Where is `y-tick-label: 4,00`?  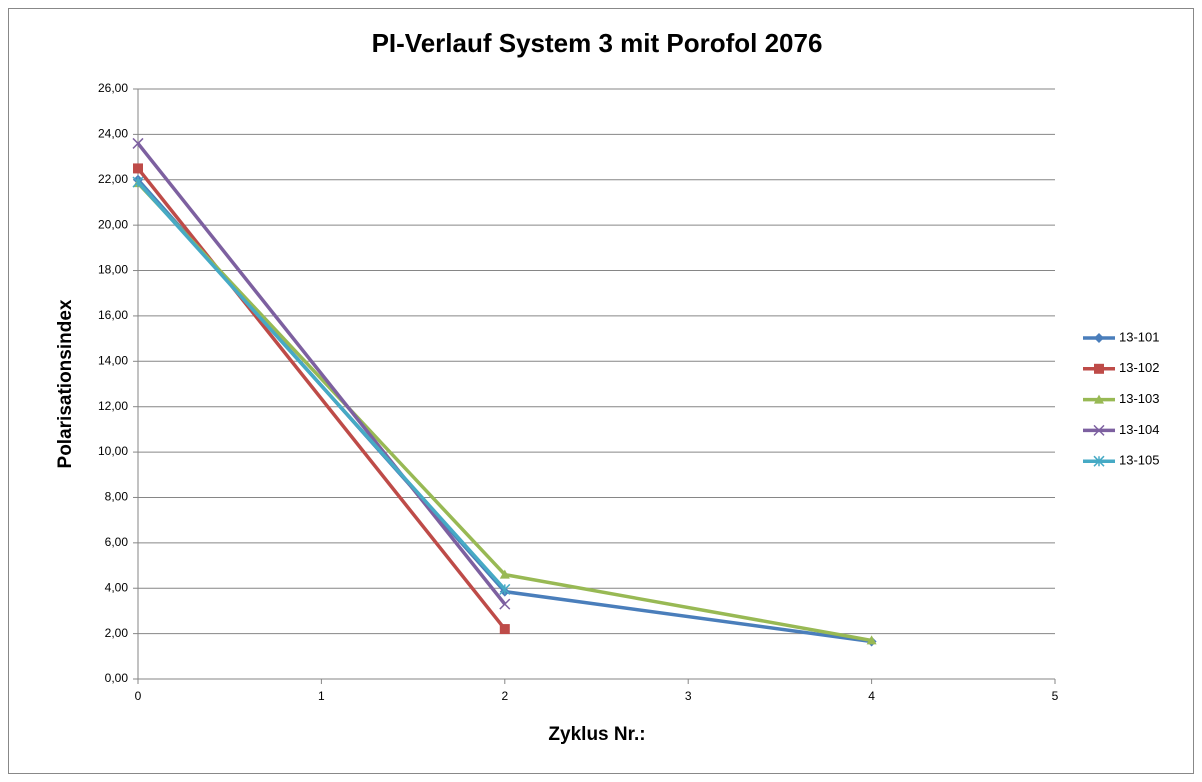
y-tick-label: 4,00 is located at coordinates (117, 587).